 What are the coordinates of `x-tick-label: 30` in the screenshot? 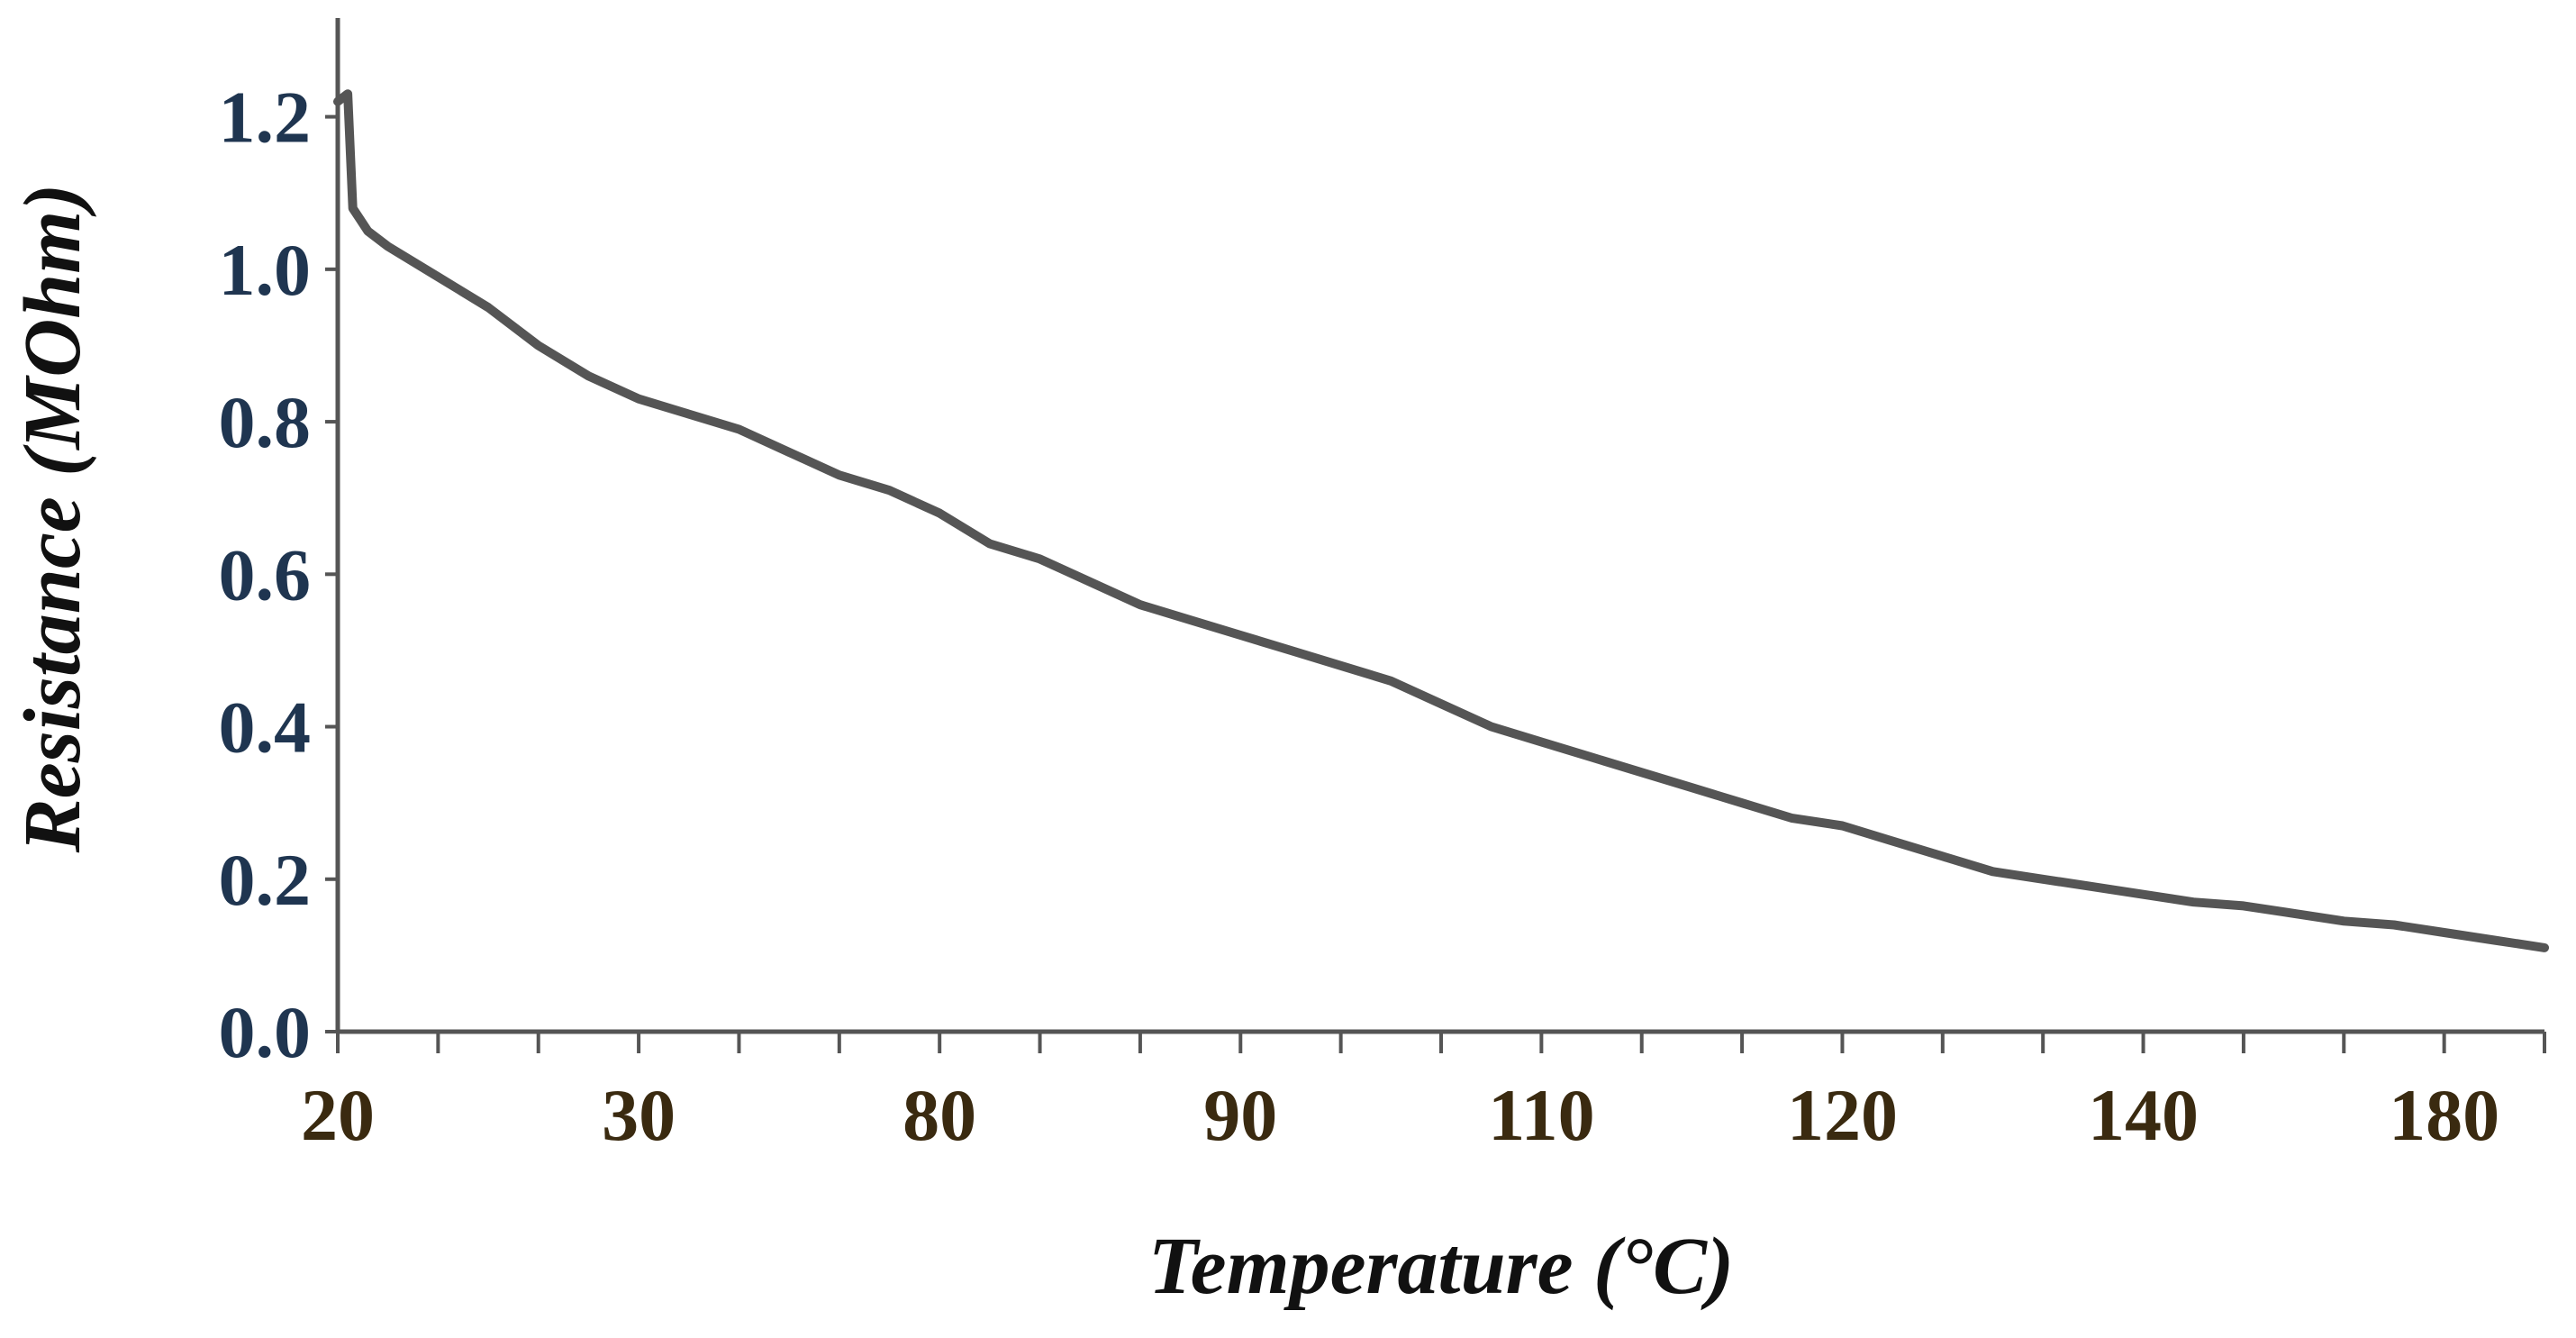 It's located at (639, 1115).